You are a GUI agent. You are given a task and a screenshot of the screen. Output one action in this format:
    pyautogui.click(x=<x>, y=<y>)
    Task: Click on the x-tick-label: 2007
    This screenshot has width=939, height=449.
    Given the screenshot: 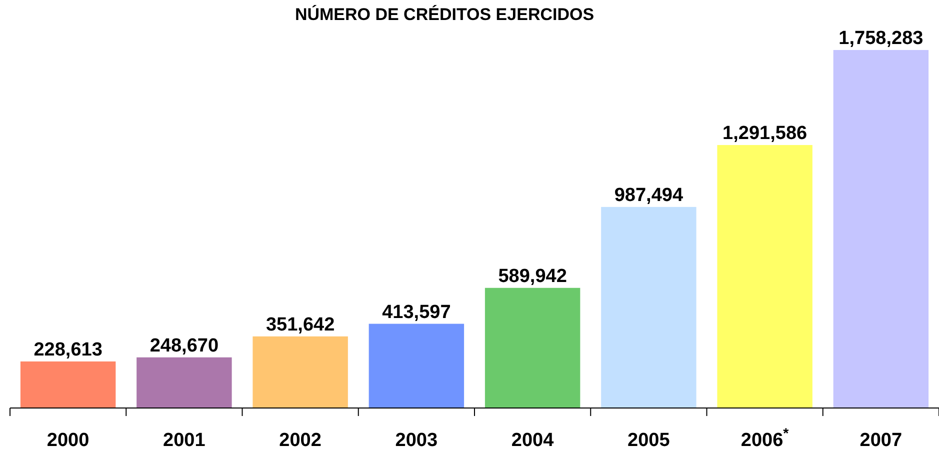 What is the action you would take?
    pyautogui.click(x=881, y=439)
    